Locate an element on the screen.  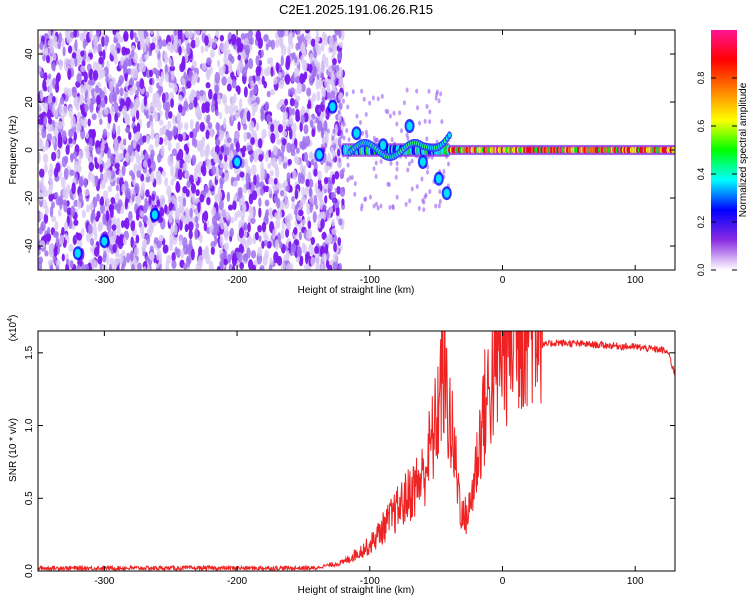
snr-y-scale-label: (x104) is located at coordinates (13, 328).